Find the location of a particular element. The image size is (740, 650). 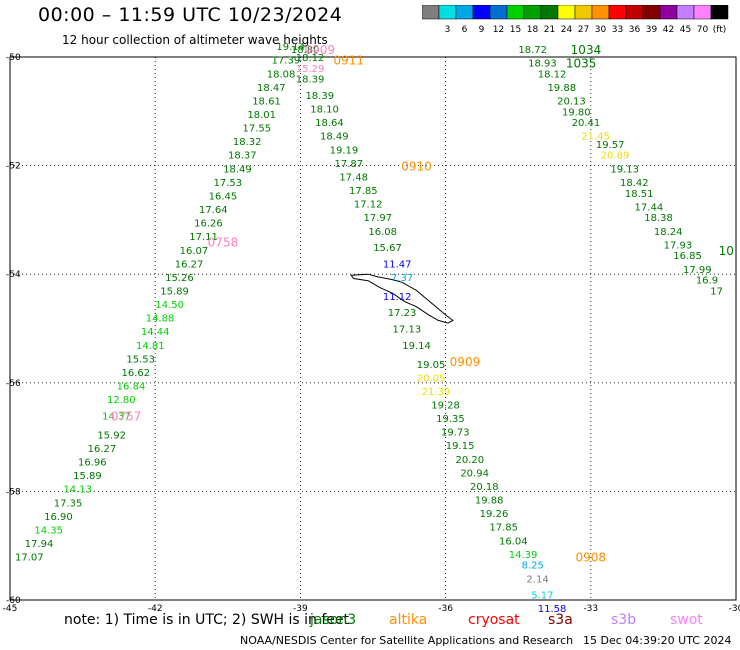

wave-height-label: 17.85 is located at coordinates (503, 528).